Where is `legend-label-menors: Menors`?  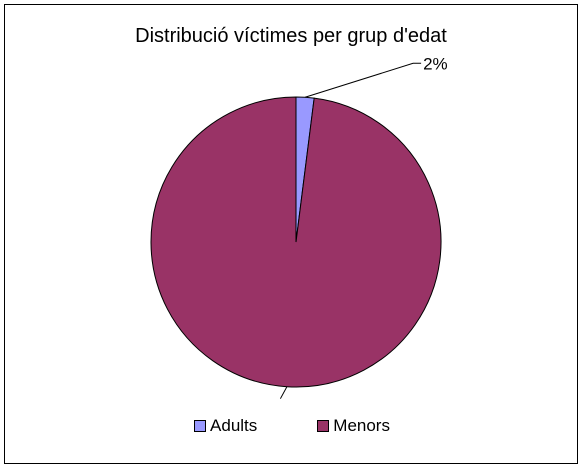 legend-label-menors: Menors is located at coordinates (361, 425).